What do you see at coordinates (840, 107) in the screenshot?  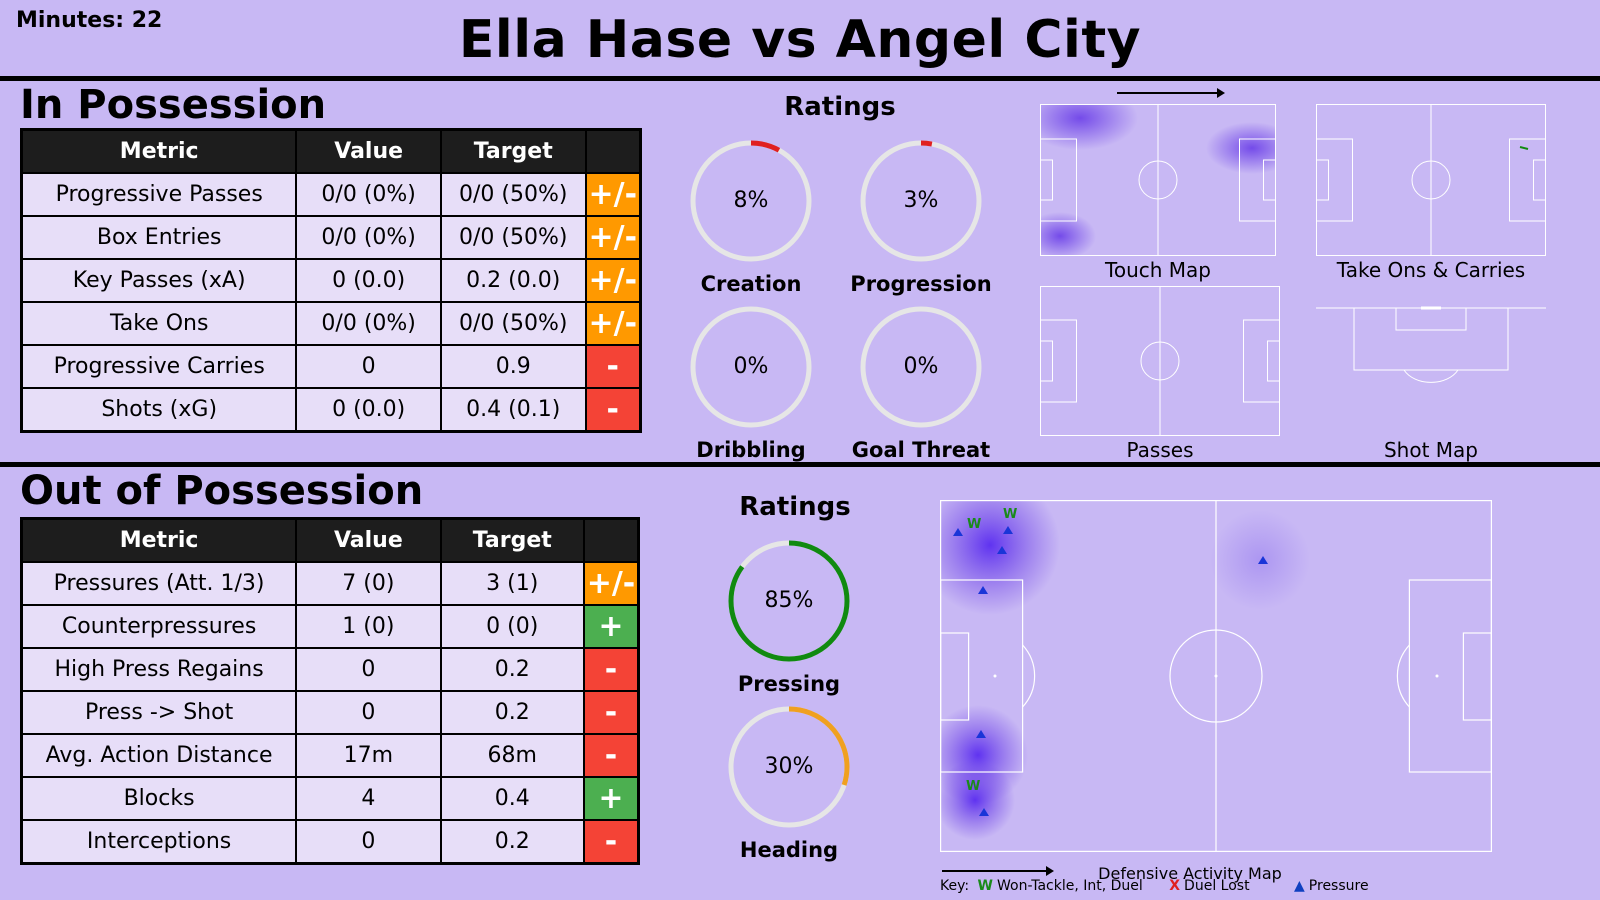 I see `in-possession-ratings-title: Ratings` at bounding box center [840, 107].